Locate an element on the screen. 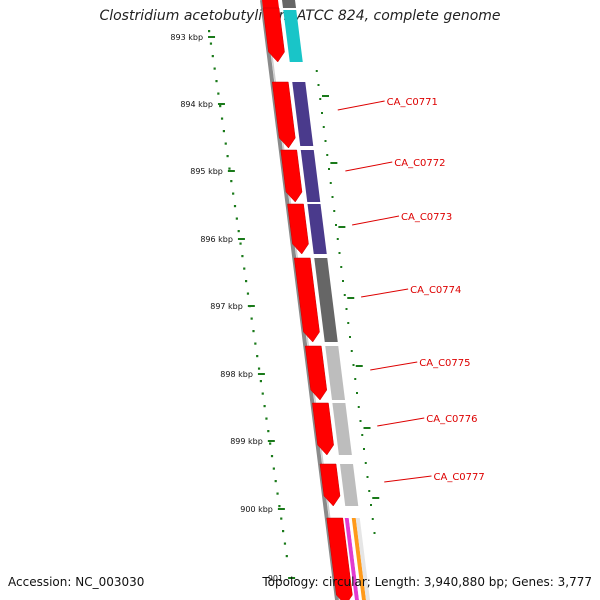  feature-orange is located at coordinates (358, 559).